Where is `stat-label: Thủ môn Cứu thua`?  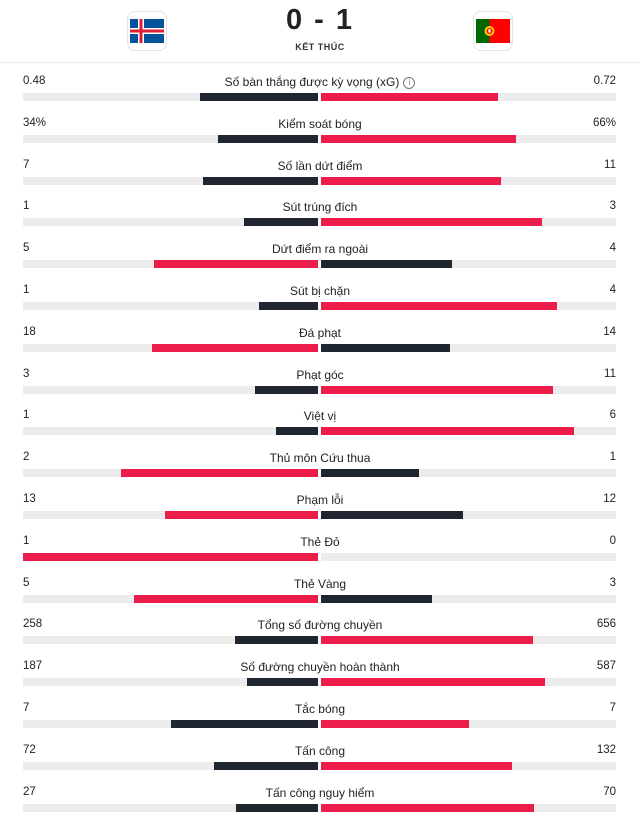
stat-label: Thủ môn Cứu thua is located at coordinates (320, 458).